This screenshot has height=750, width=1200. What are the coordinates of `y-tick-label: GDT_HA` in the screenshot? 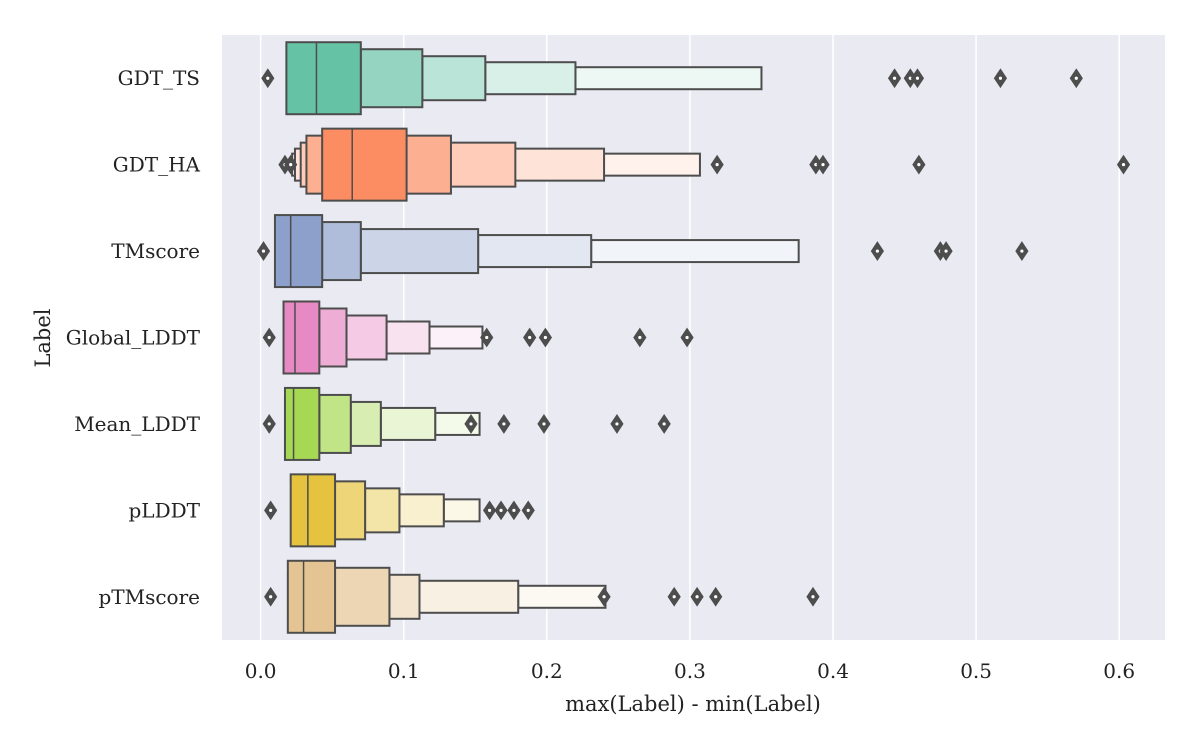 It's located at (157, 165).